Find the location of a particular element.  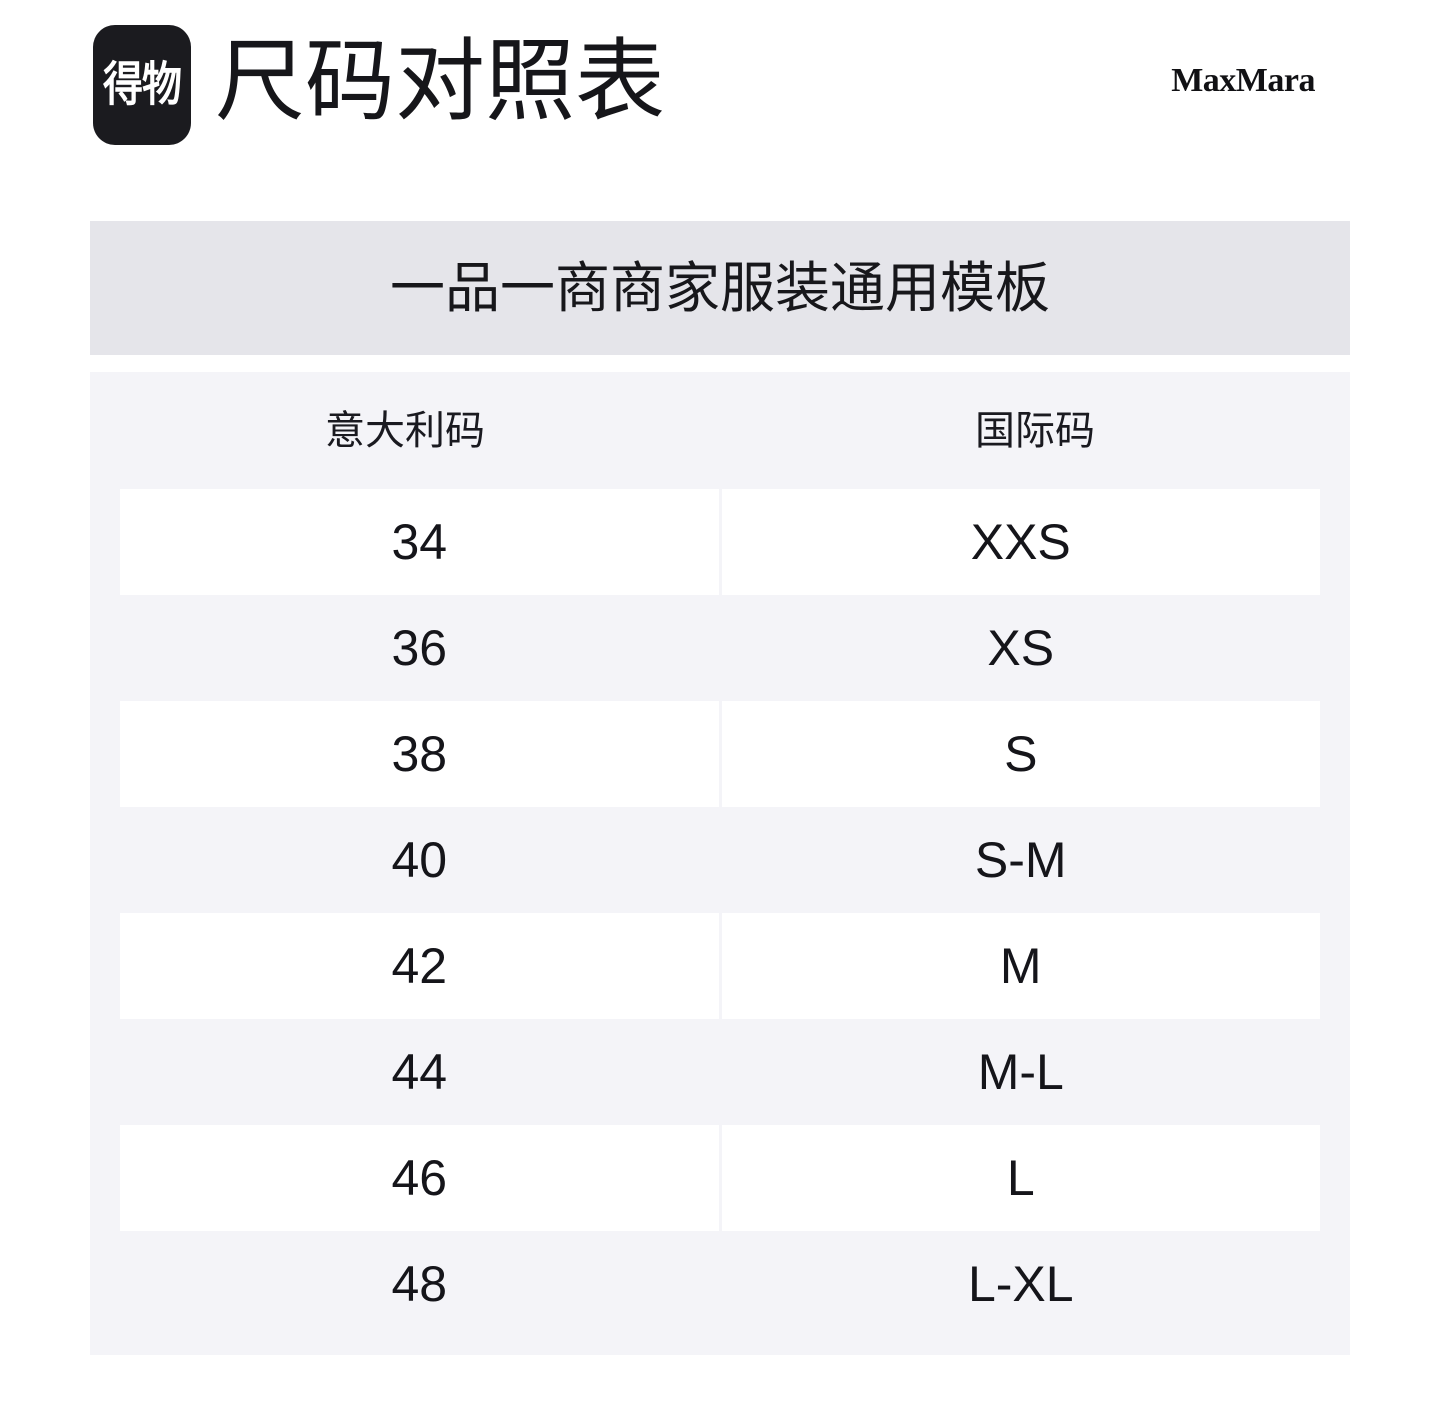

cell-italian-size: 36 is located at coordinates (419, 648).